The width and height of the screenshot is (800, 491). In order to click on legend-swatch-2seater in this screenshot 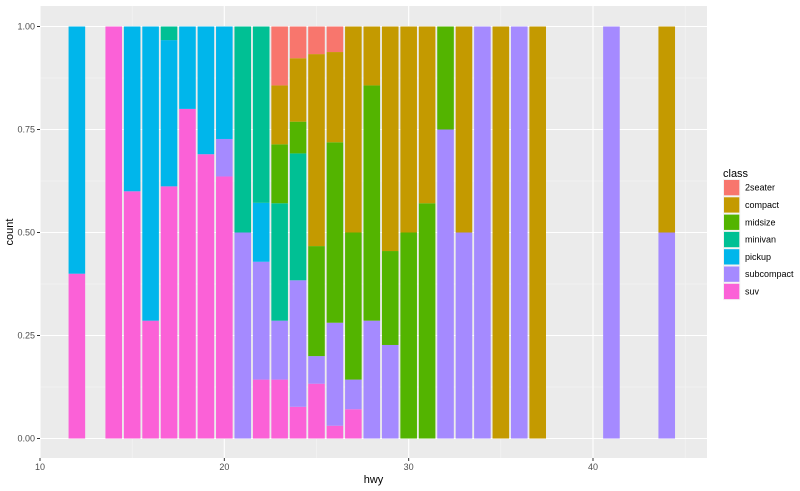, I will do `click(732, 188)`.